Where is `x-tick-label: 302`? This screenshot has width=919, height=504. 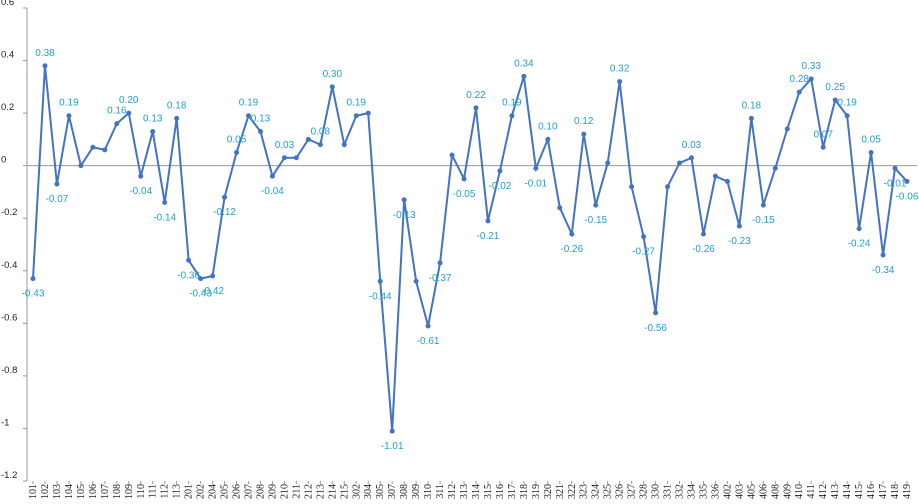
x-tick-label: 302 is located at coordinates (356, 491).